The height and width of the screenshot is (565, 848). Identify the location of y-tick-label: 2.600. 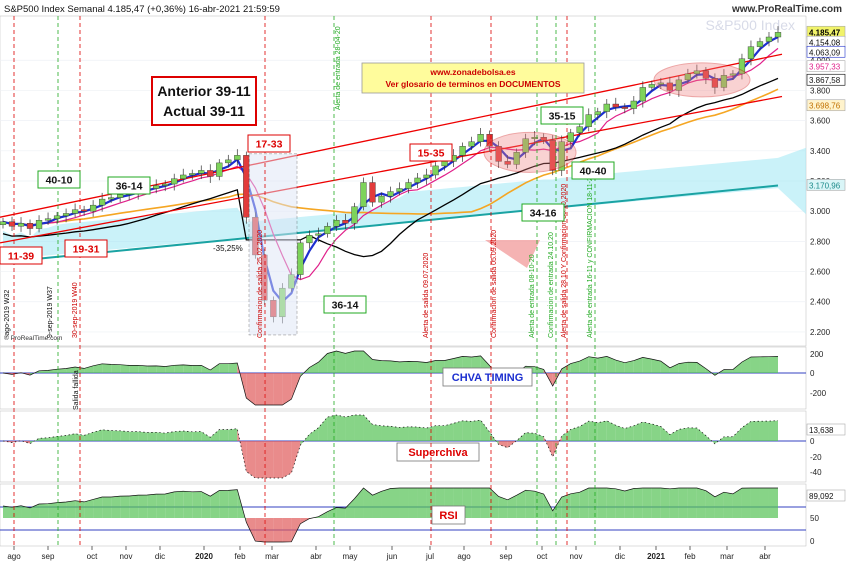
(820, 272).